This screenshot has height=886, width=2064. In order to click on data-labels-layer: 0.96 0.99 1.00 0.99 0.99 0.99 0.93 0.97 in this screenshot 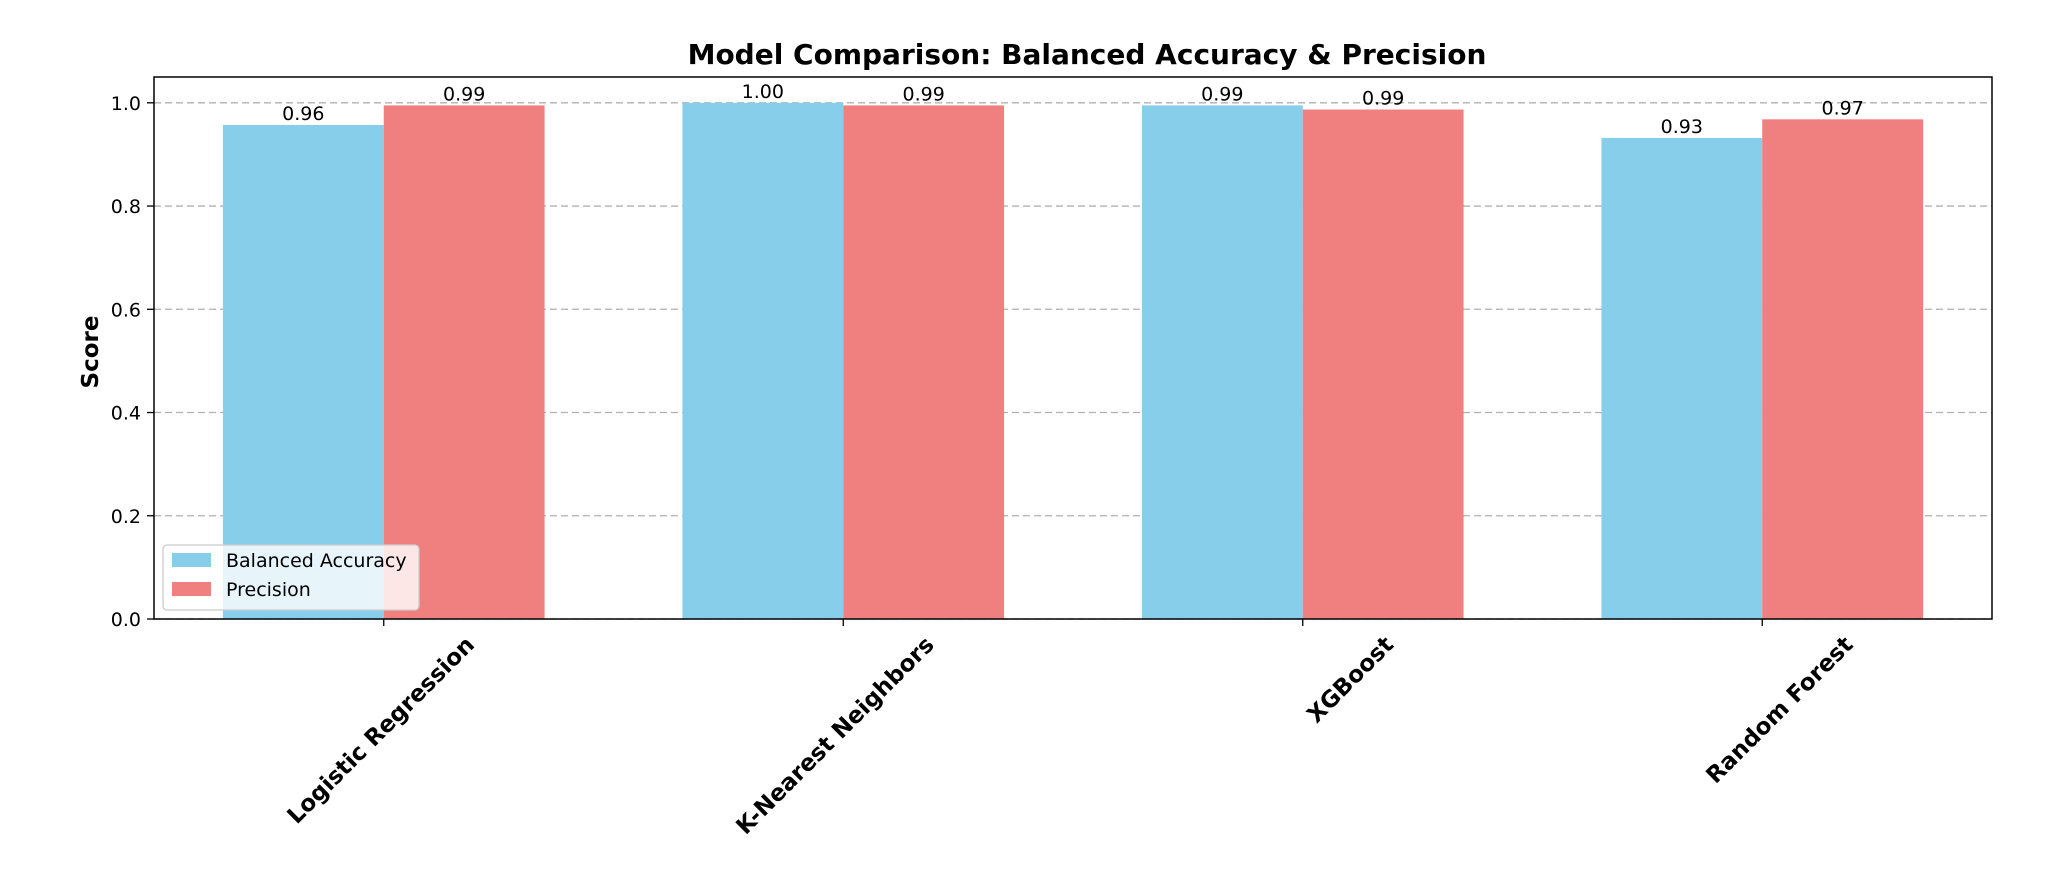, I will do `click(1073, 109)`.